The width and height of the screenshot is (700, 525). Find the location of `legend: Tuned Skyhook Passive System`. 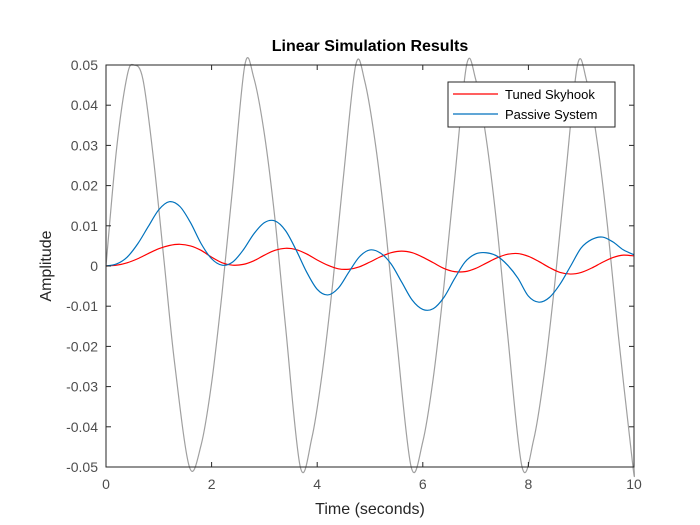

legend: Tuned Skyhook Passive System is located at coordinates (531, 104).